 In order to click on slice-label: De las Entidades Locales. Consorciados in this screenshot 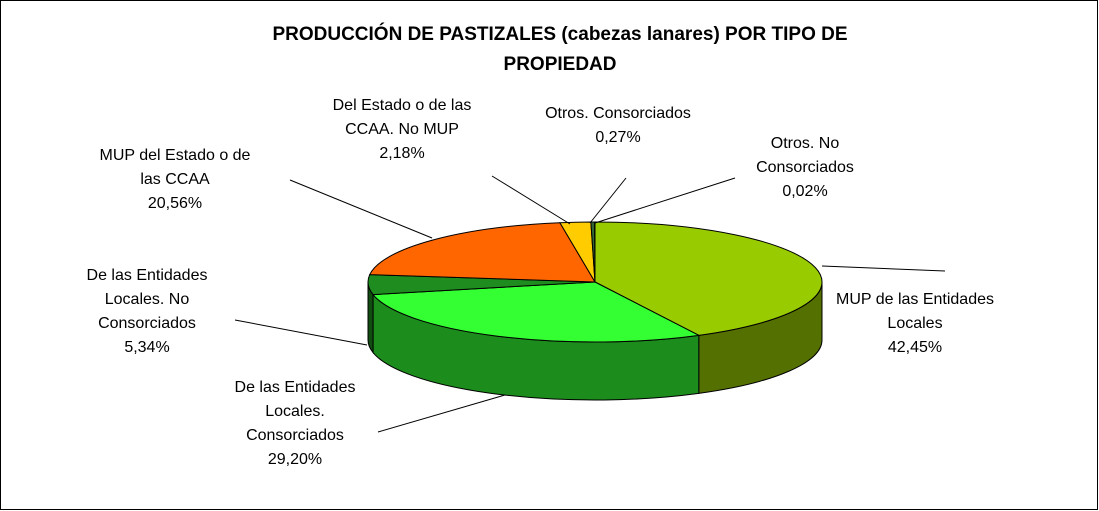, I will do `click(295, 411)`.